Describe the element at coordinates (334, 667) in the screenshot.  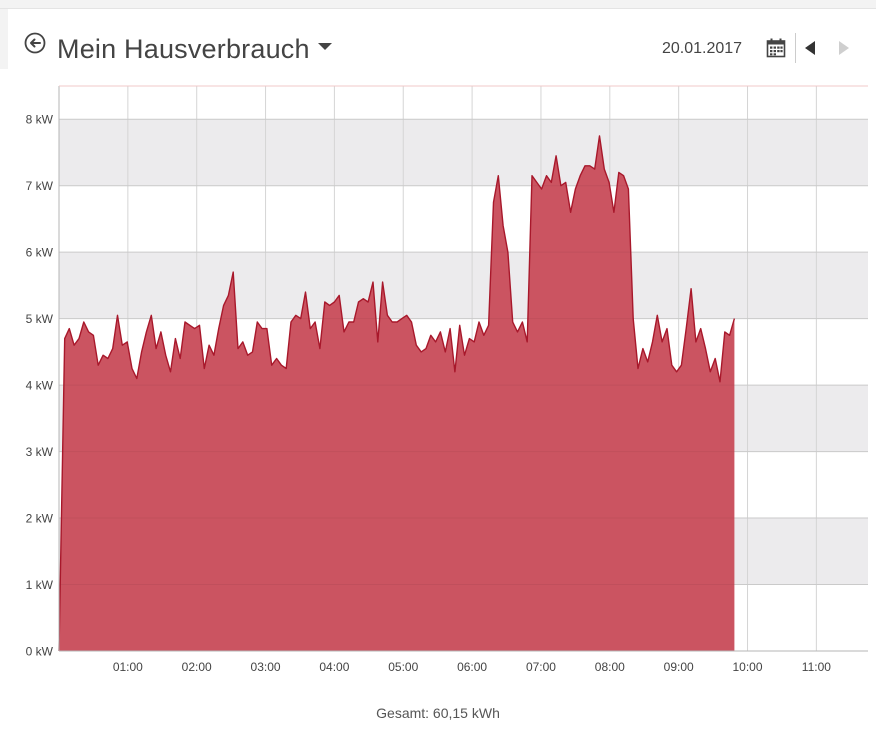
I see `x-tick-label: 04:00` at that location.